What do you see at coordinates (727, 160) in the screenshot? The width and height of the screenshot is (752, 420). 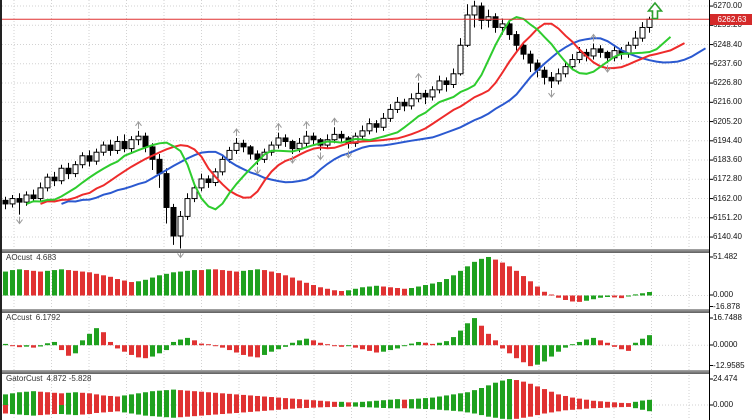 I see `price-axis-label: 6183.60` at bounding box center [727, 160].